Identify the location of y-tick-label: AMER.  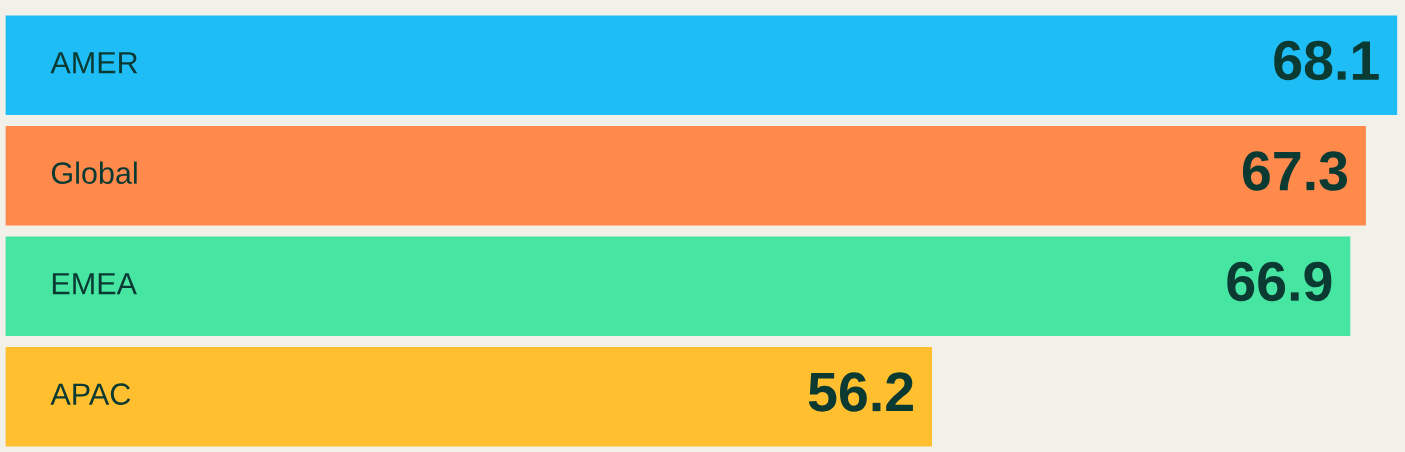
(94, 63).